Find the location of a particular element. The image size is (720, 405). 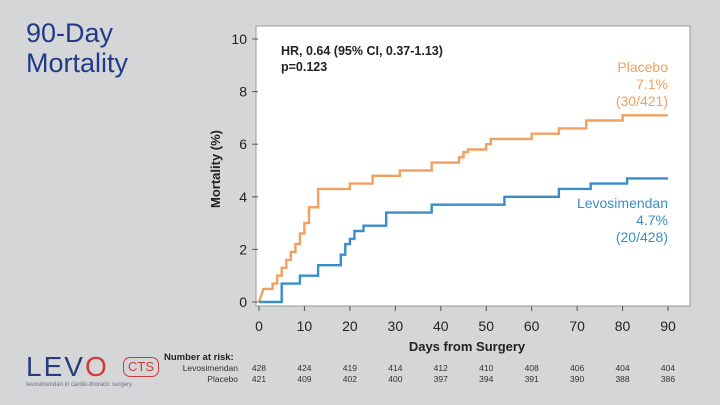

placebo-label-count: (30/421) is located at coordinates (642, 101).